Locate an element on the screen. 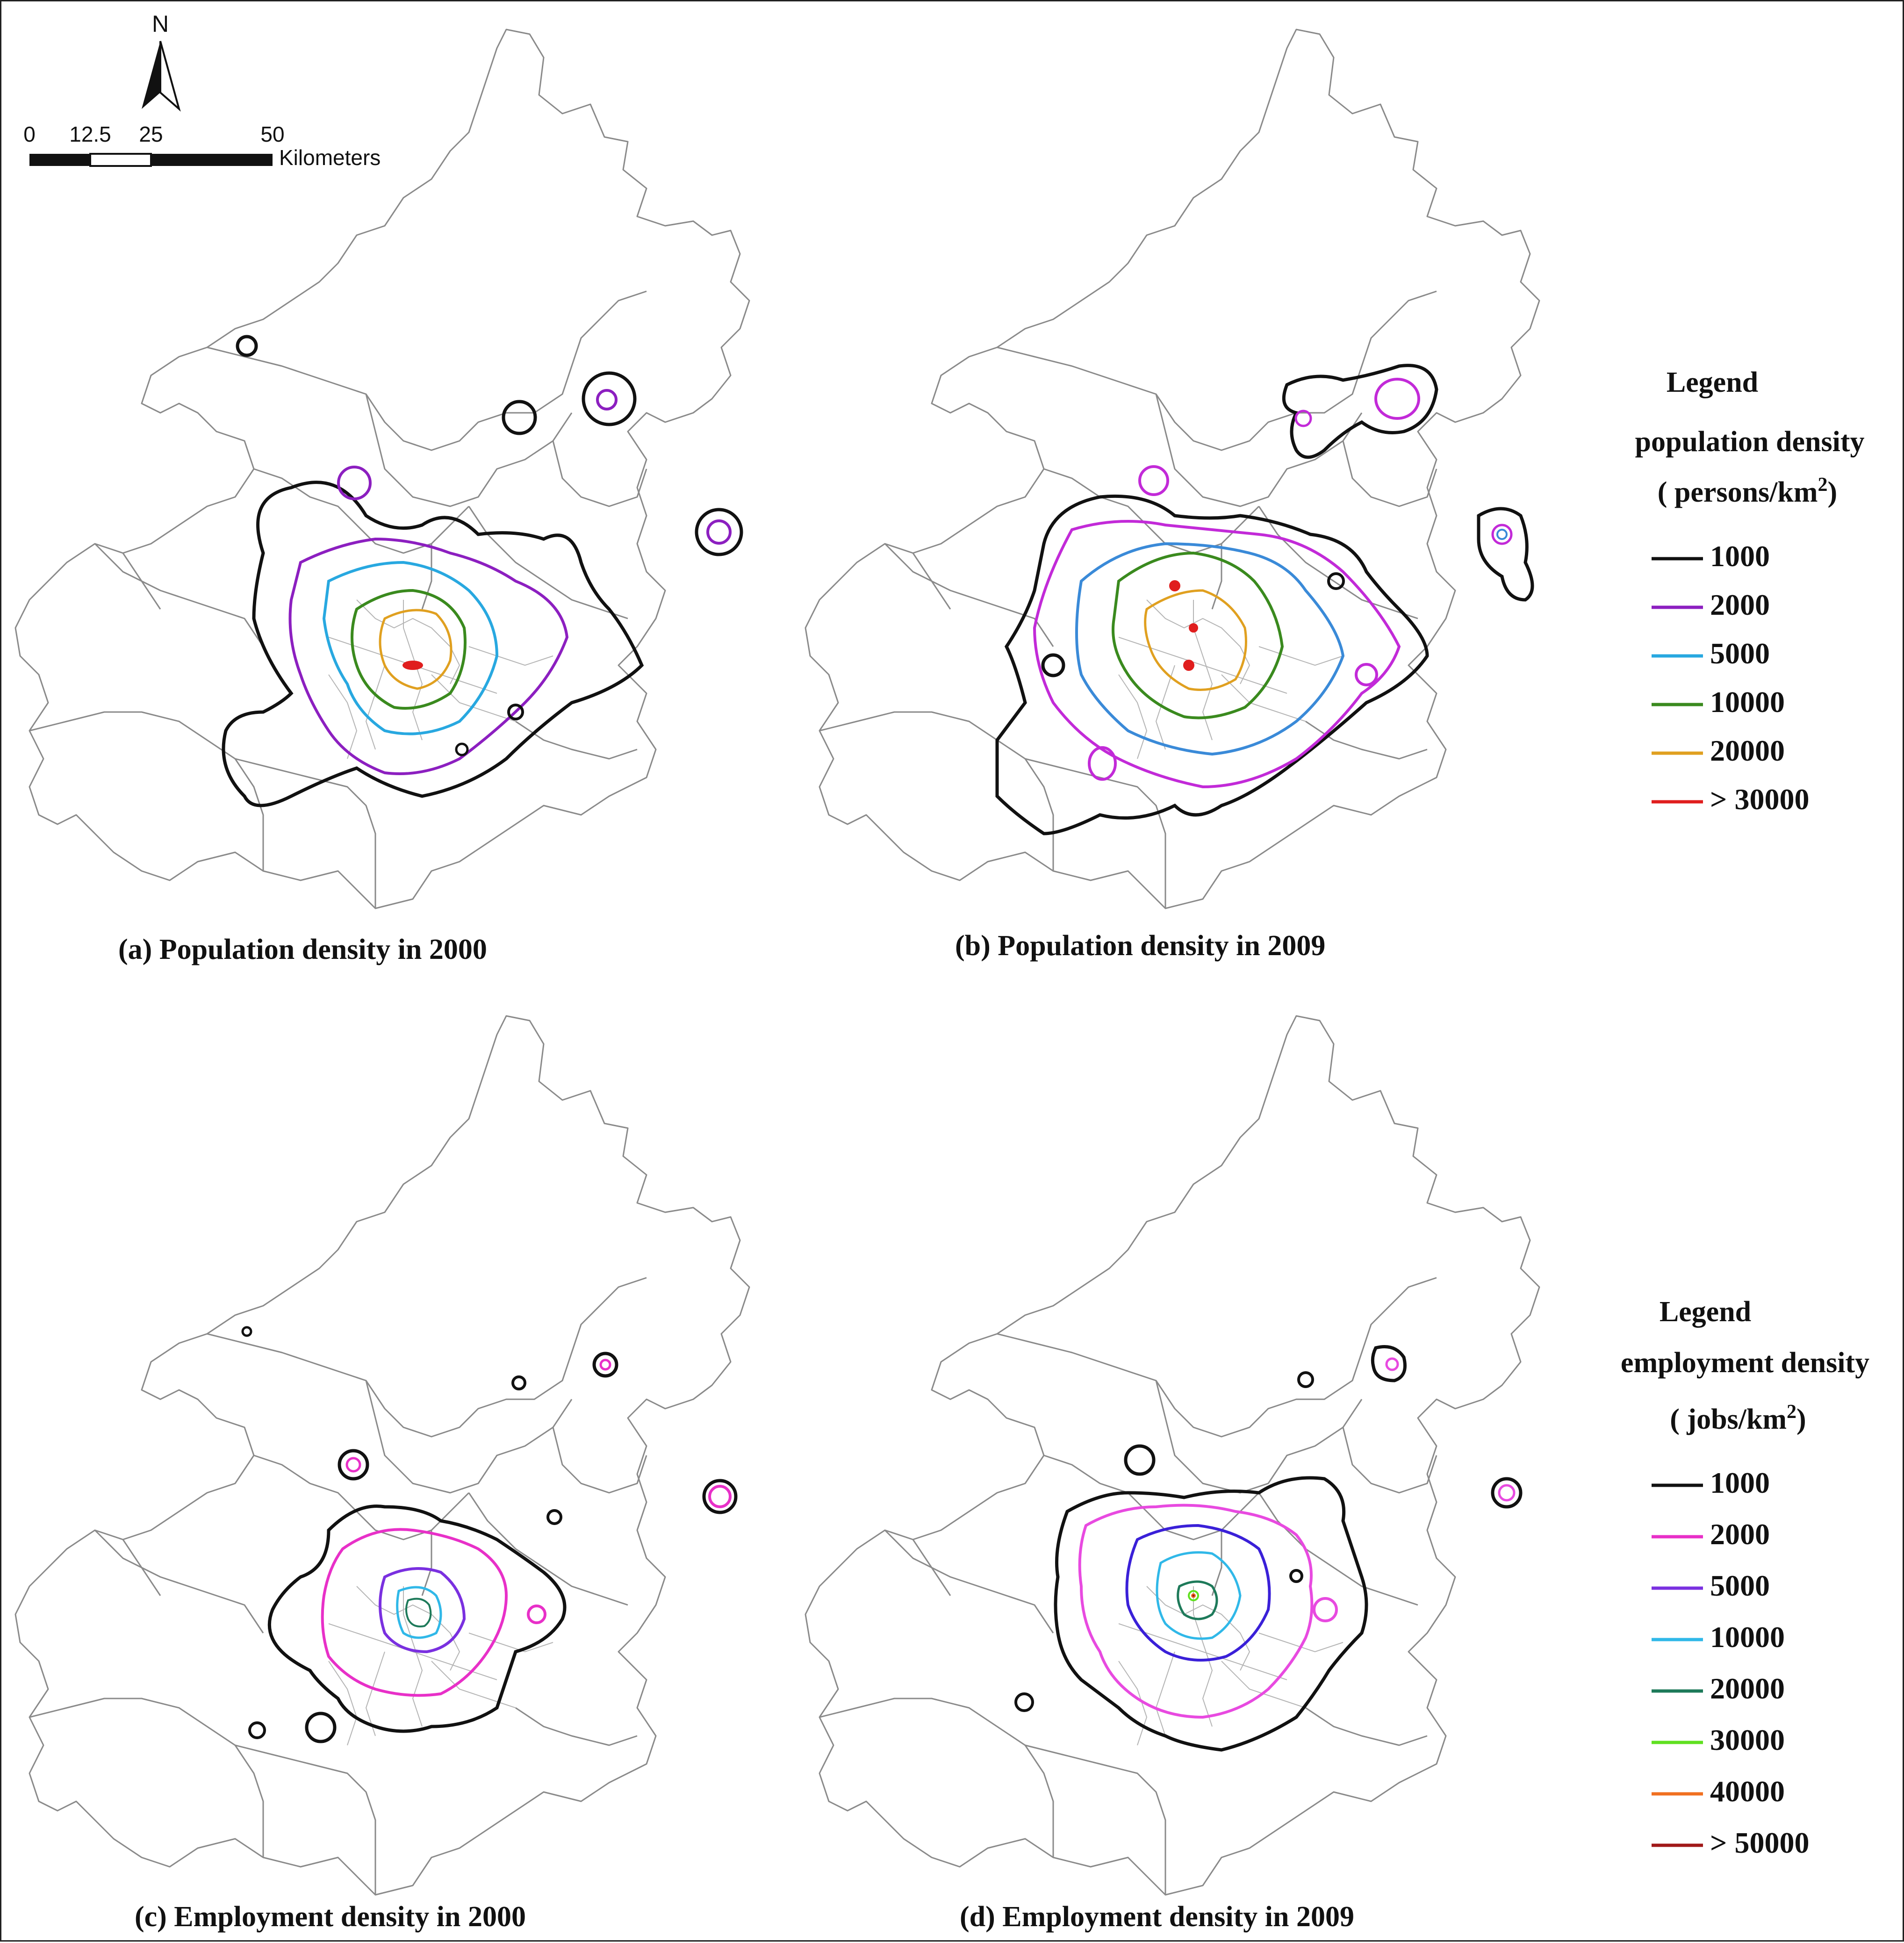  legend-emp-label-4: 20000 is located at coordinates (1748, 1688).